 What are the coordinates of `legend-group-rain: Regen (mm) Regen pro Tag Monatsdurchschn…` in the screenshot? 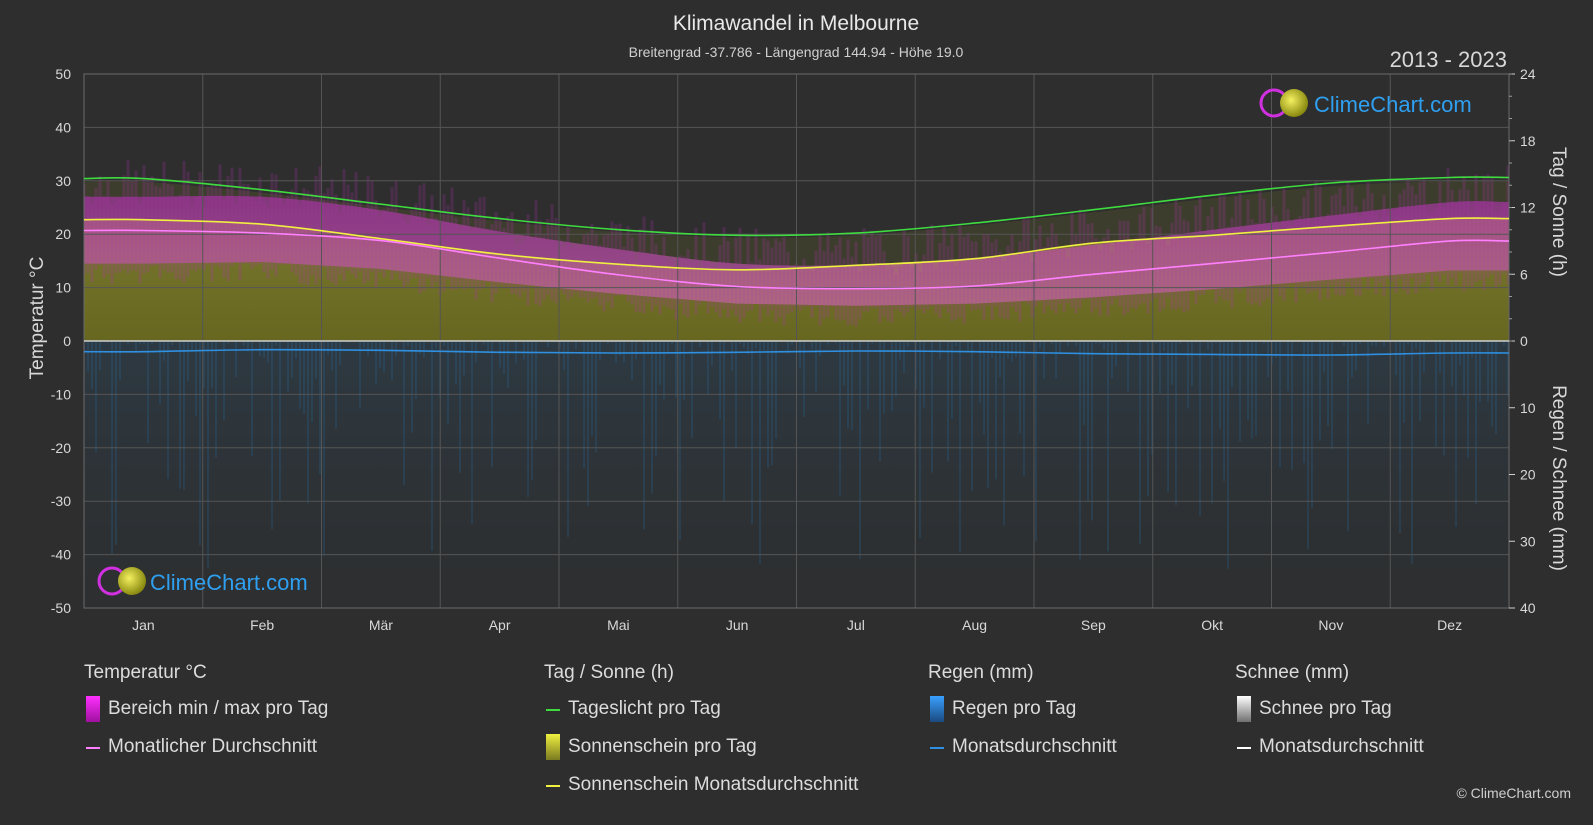 It's located at (1022, 714).